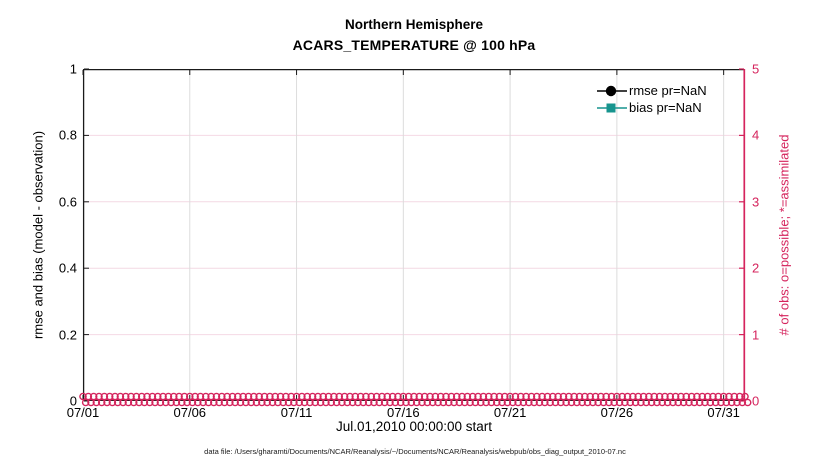  Describe the element at coordinates (756, 335) in the screenshot. I see `right-y-tick-label: 1` at that location.